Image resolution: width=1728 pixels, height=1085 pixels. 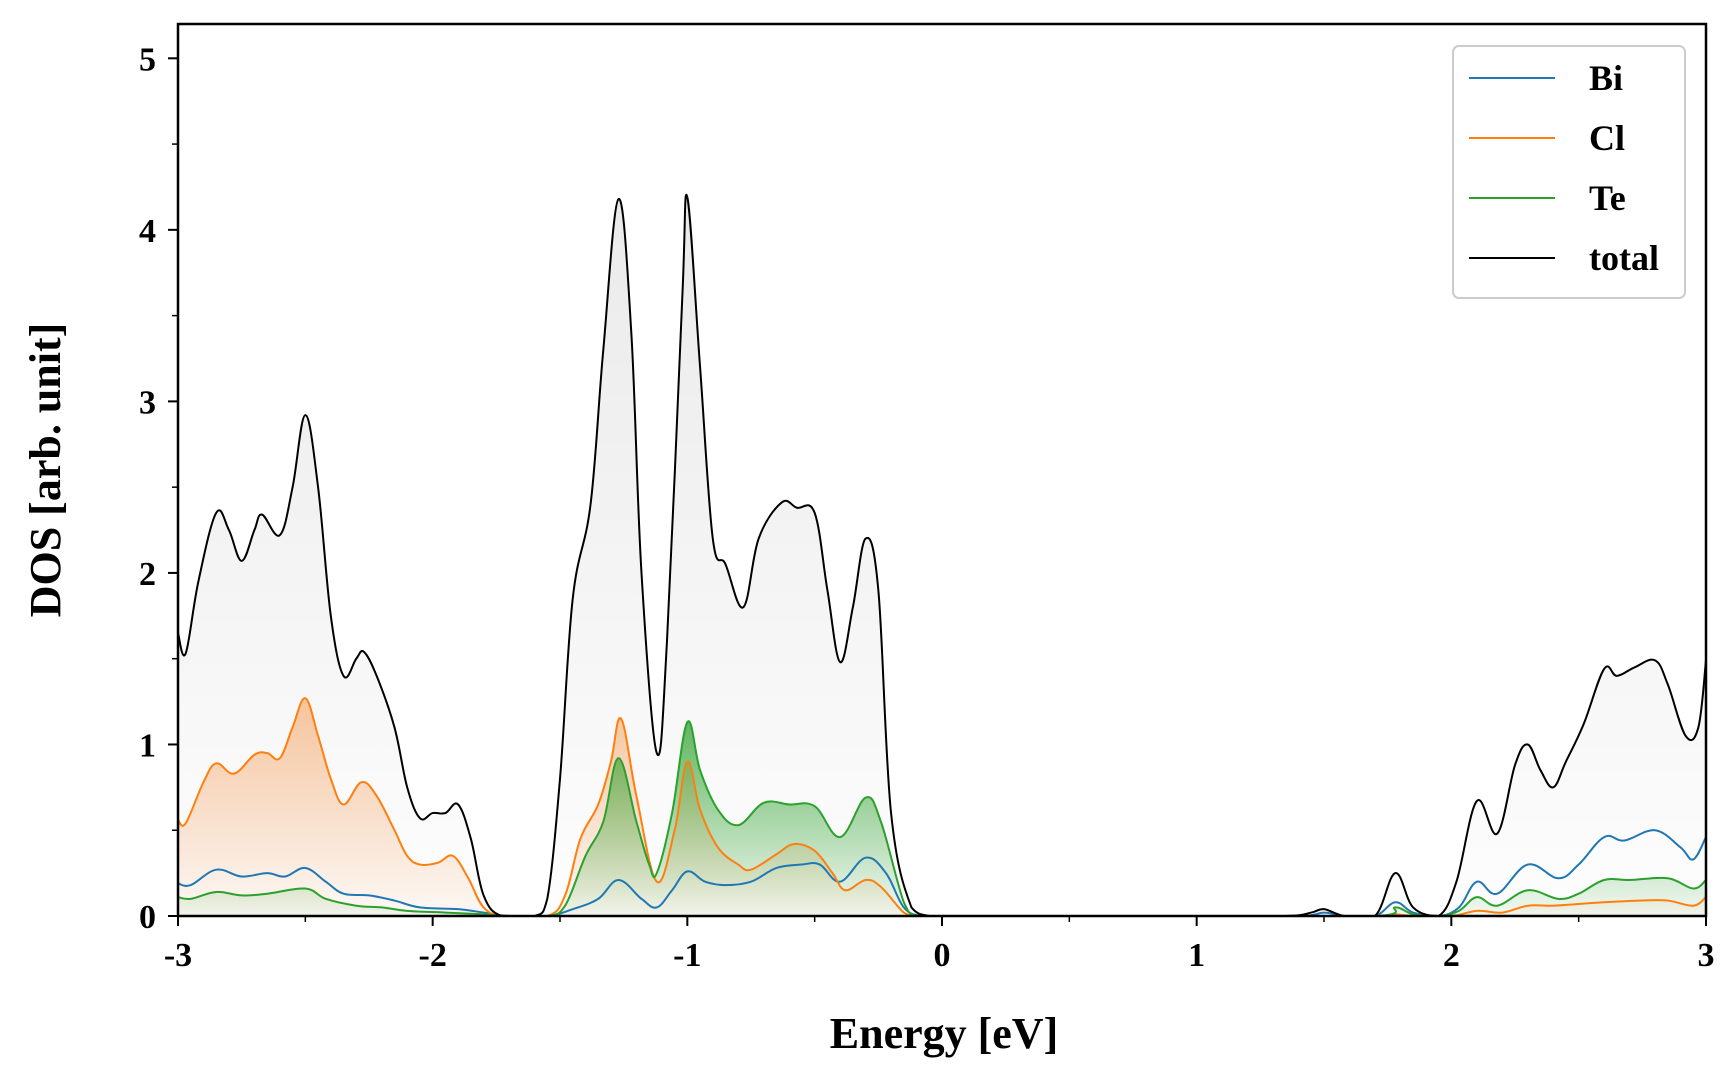 What do you see at coordinates (1196, 955) in the screenshot?
I see `x-tick-label: 1` at bounding box center [1196, 955].